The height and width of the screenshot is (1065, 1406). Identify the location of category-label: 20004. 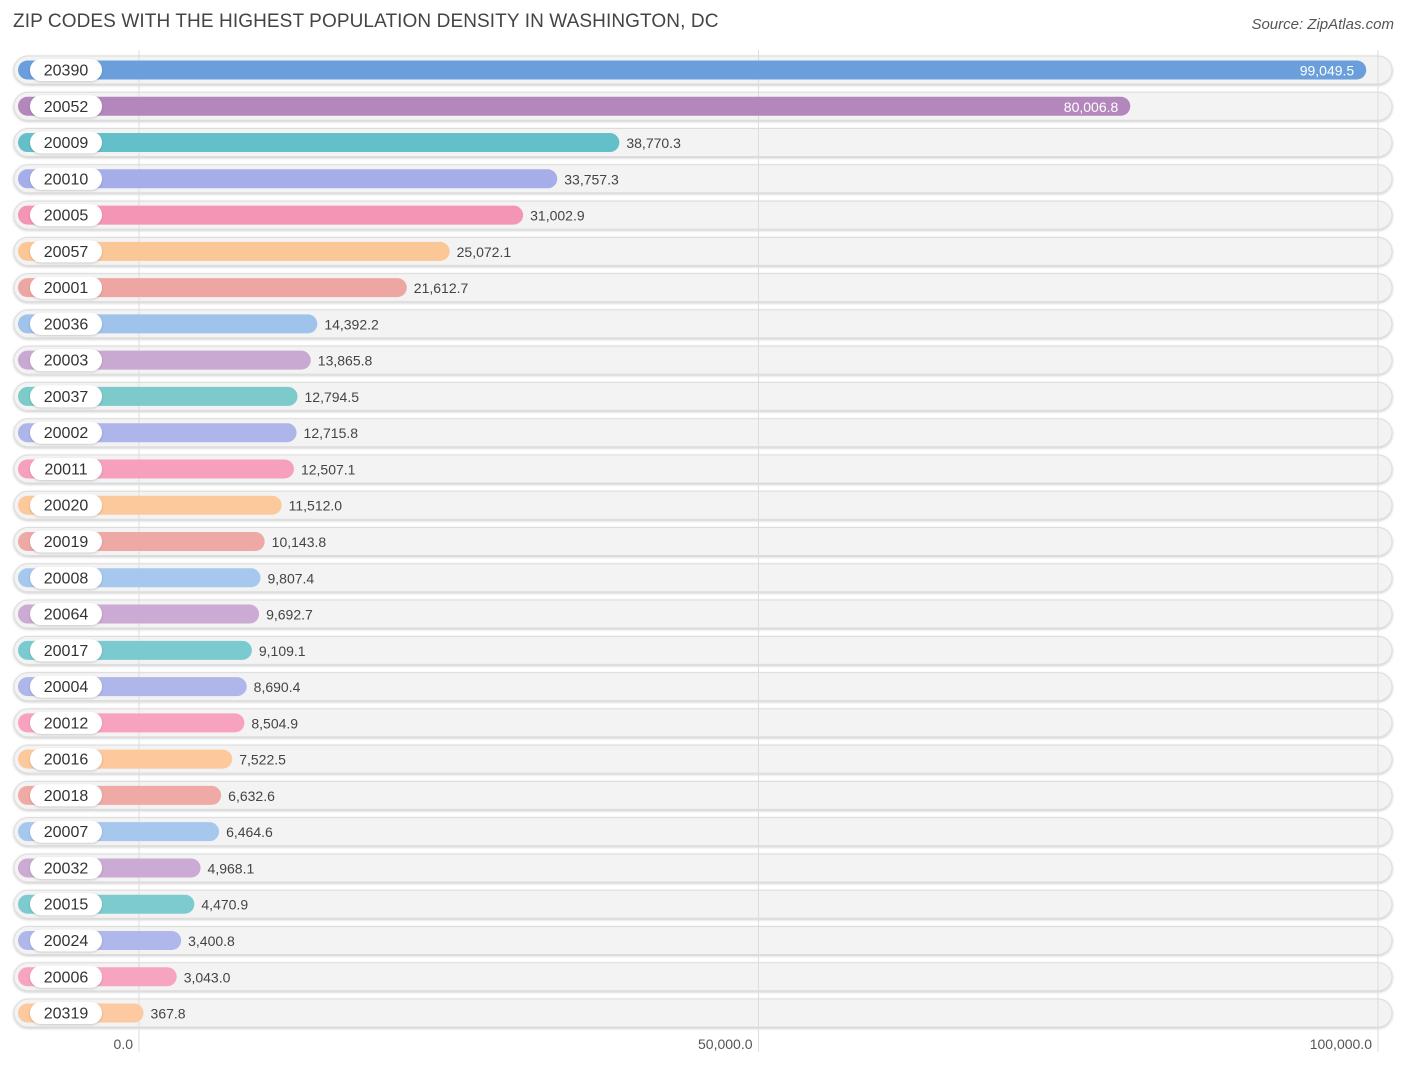
(66, 687).